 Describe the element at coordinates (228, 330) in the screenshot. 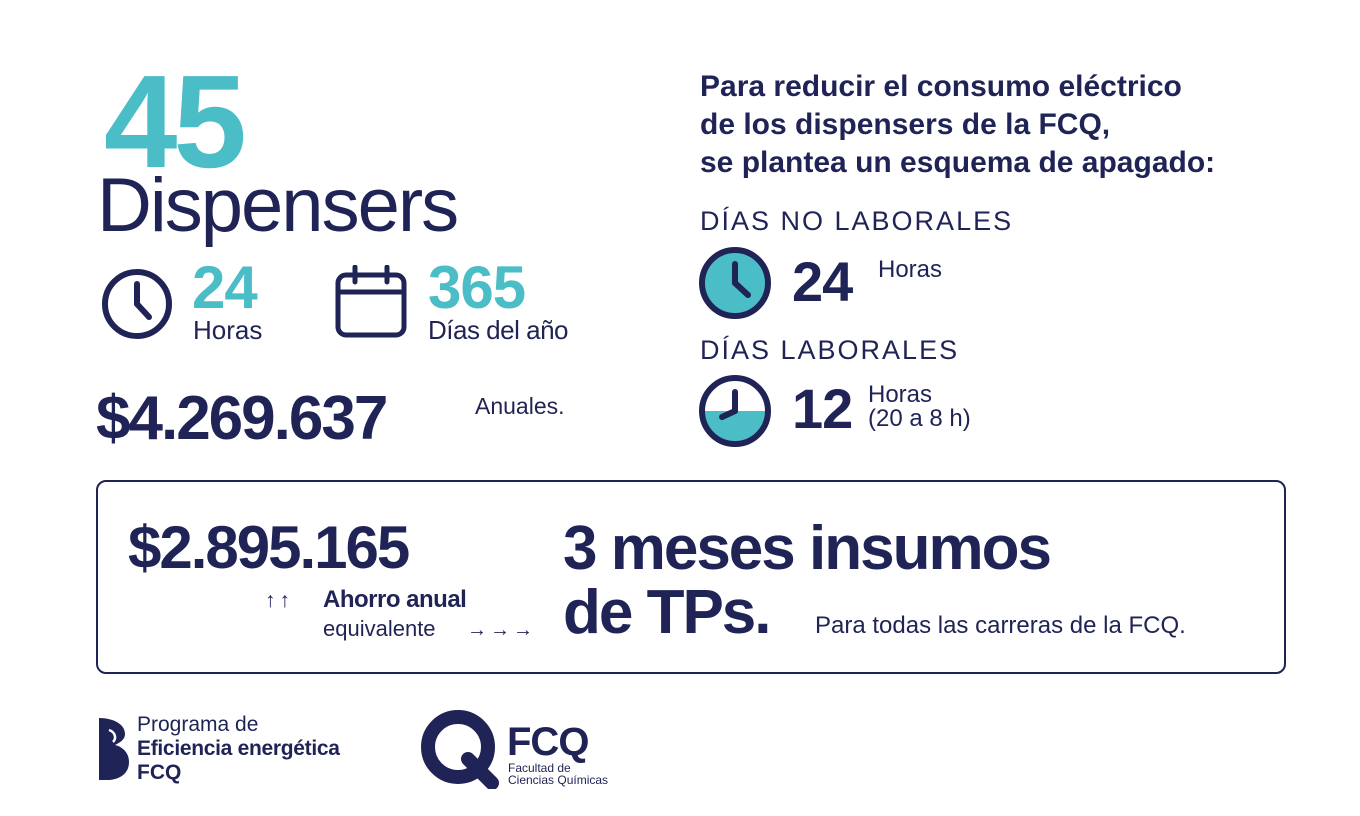

I see `hours-per-day-label: Horas` at that location.